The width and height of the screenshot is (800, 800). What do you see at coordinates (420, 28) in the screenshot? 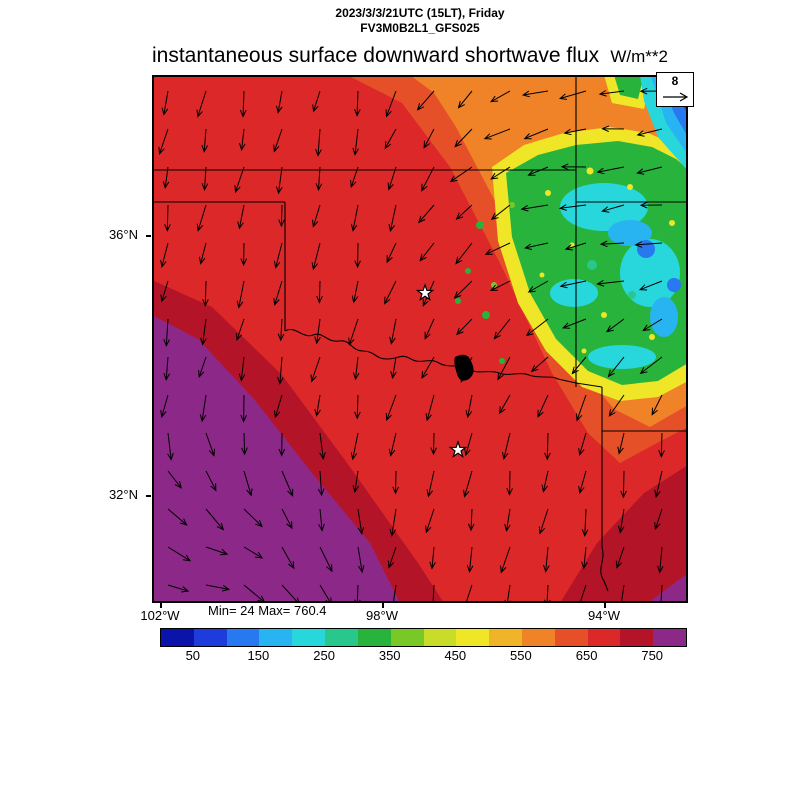
I see `header-model-run: FV3M0B2L1_GFS025` at bounding box center [420, 28].